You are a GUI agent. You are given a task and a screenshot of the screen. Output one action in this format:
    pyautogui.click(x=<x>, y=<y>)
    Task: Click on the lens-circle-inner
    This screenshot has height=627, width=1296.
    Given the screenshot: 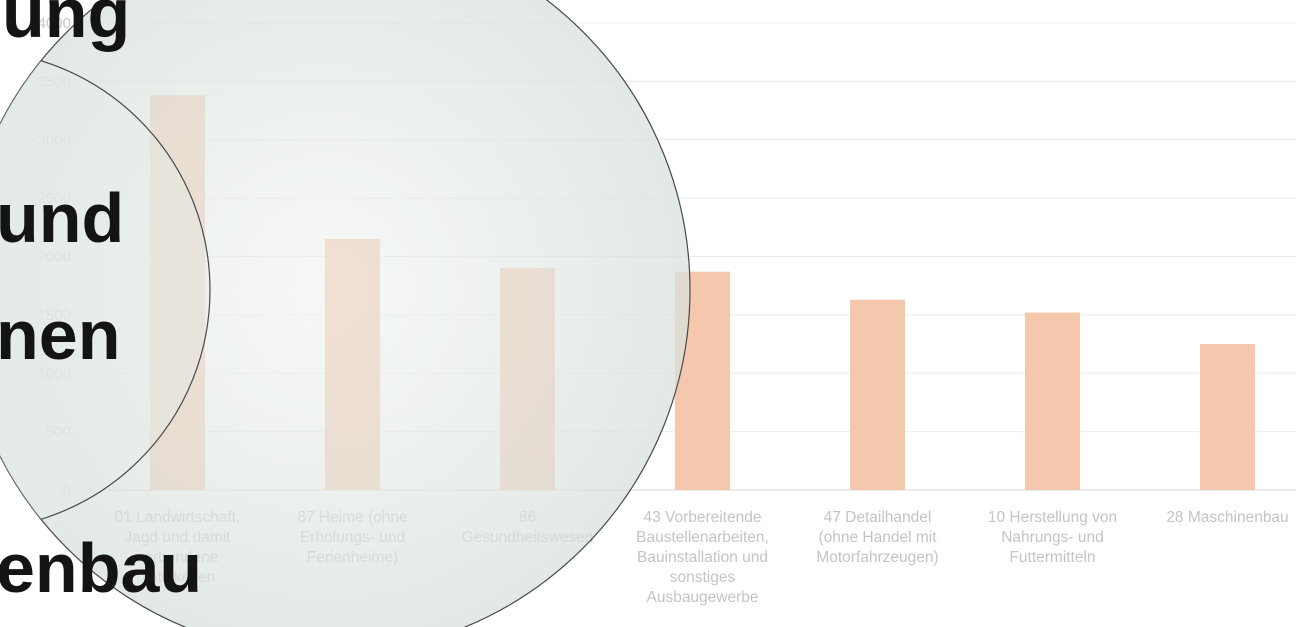 What is the action you would take?
    pyautogui.click(x=105, y=290)
    